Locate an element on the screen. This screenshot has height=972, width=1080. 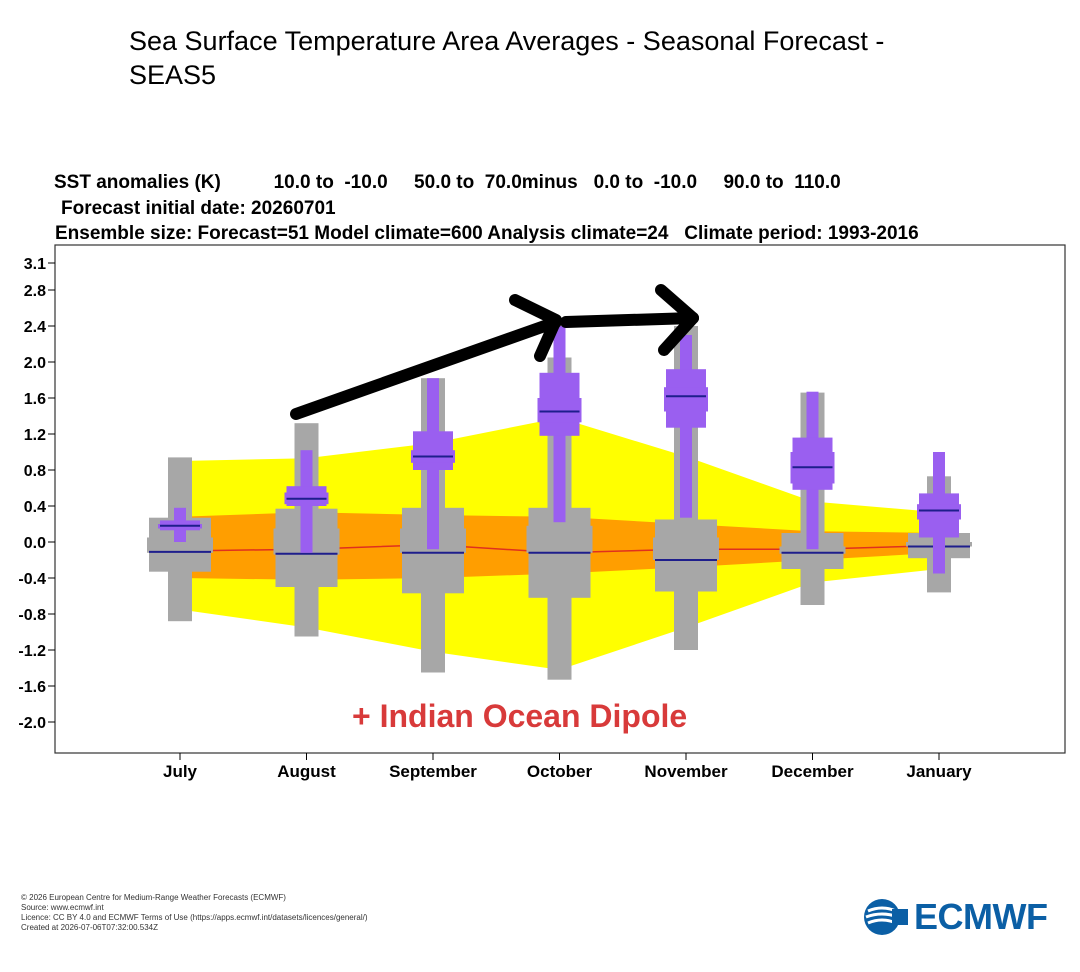
forecast-box-december is located at coordinates (812, 470).